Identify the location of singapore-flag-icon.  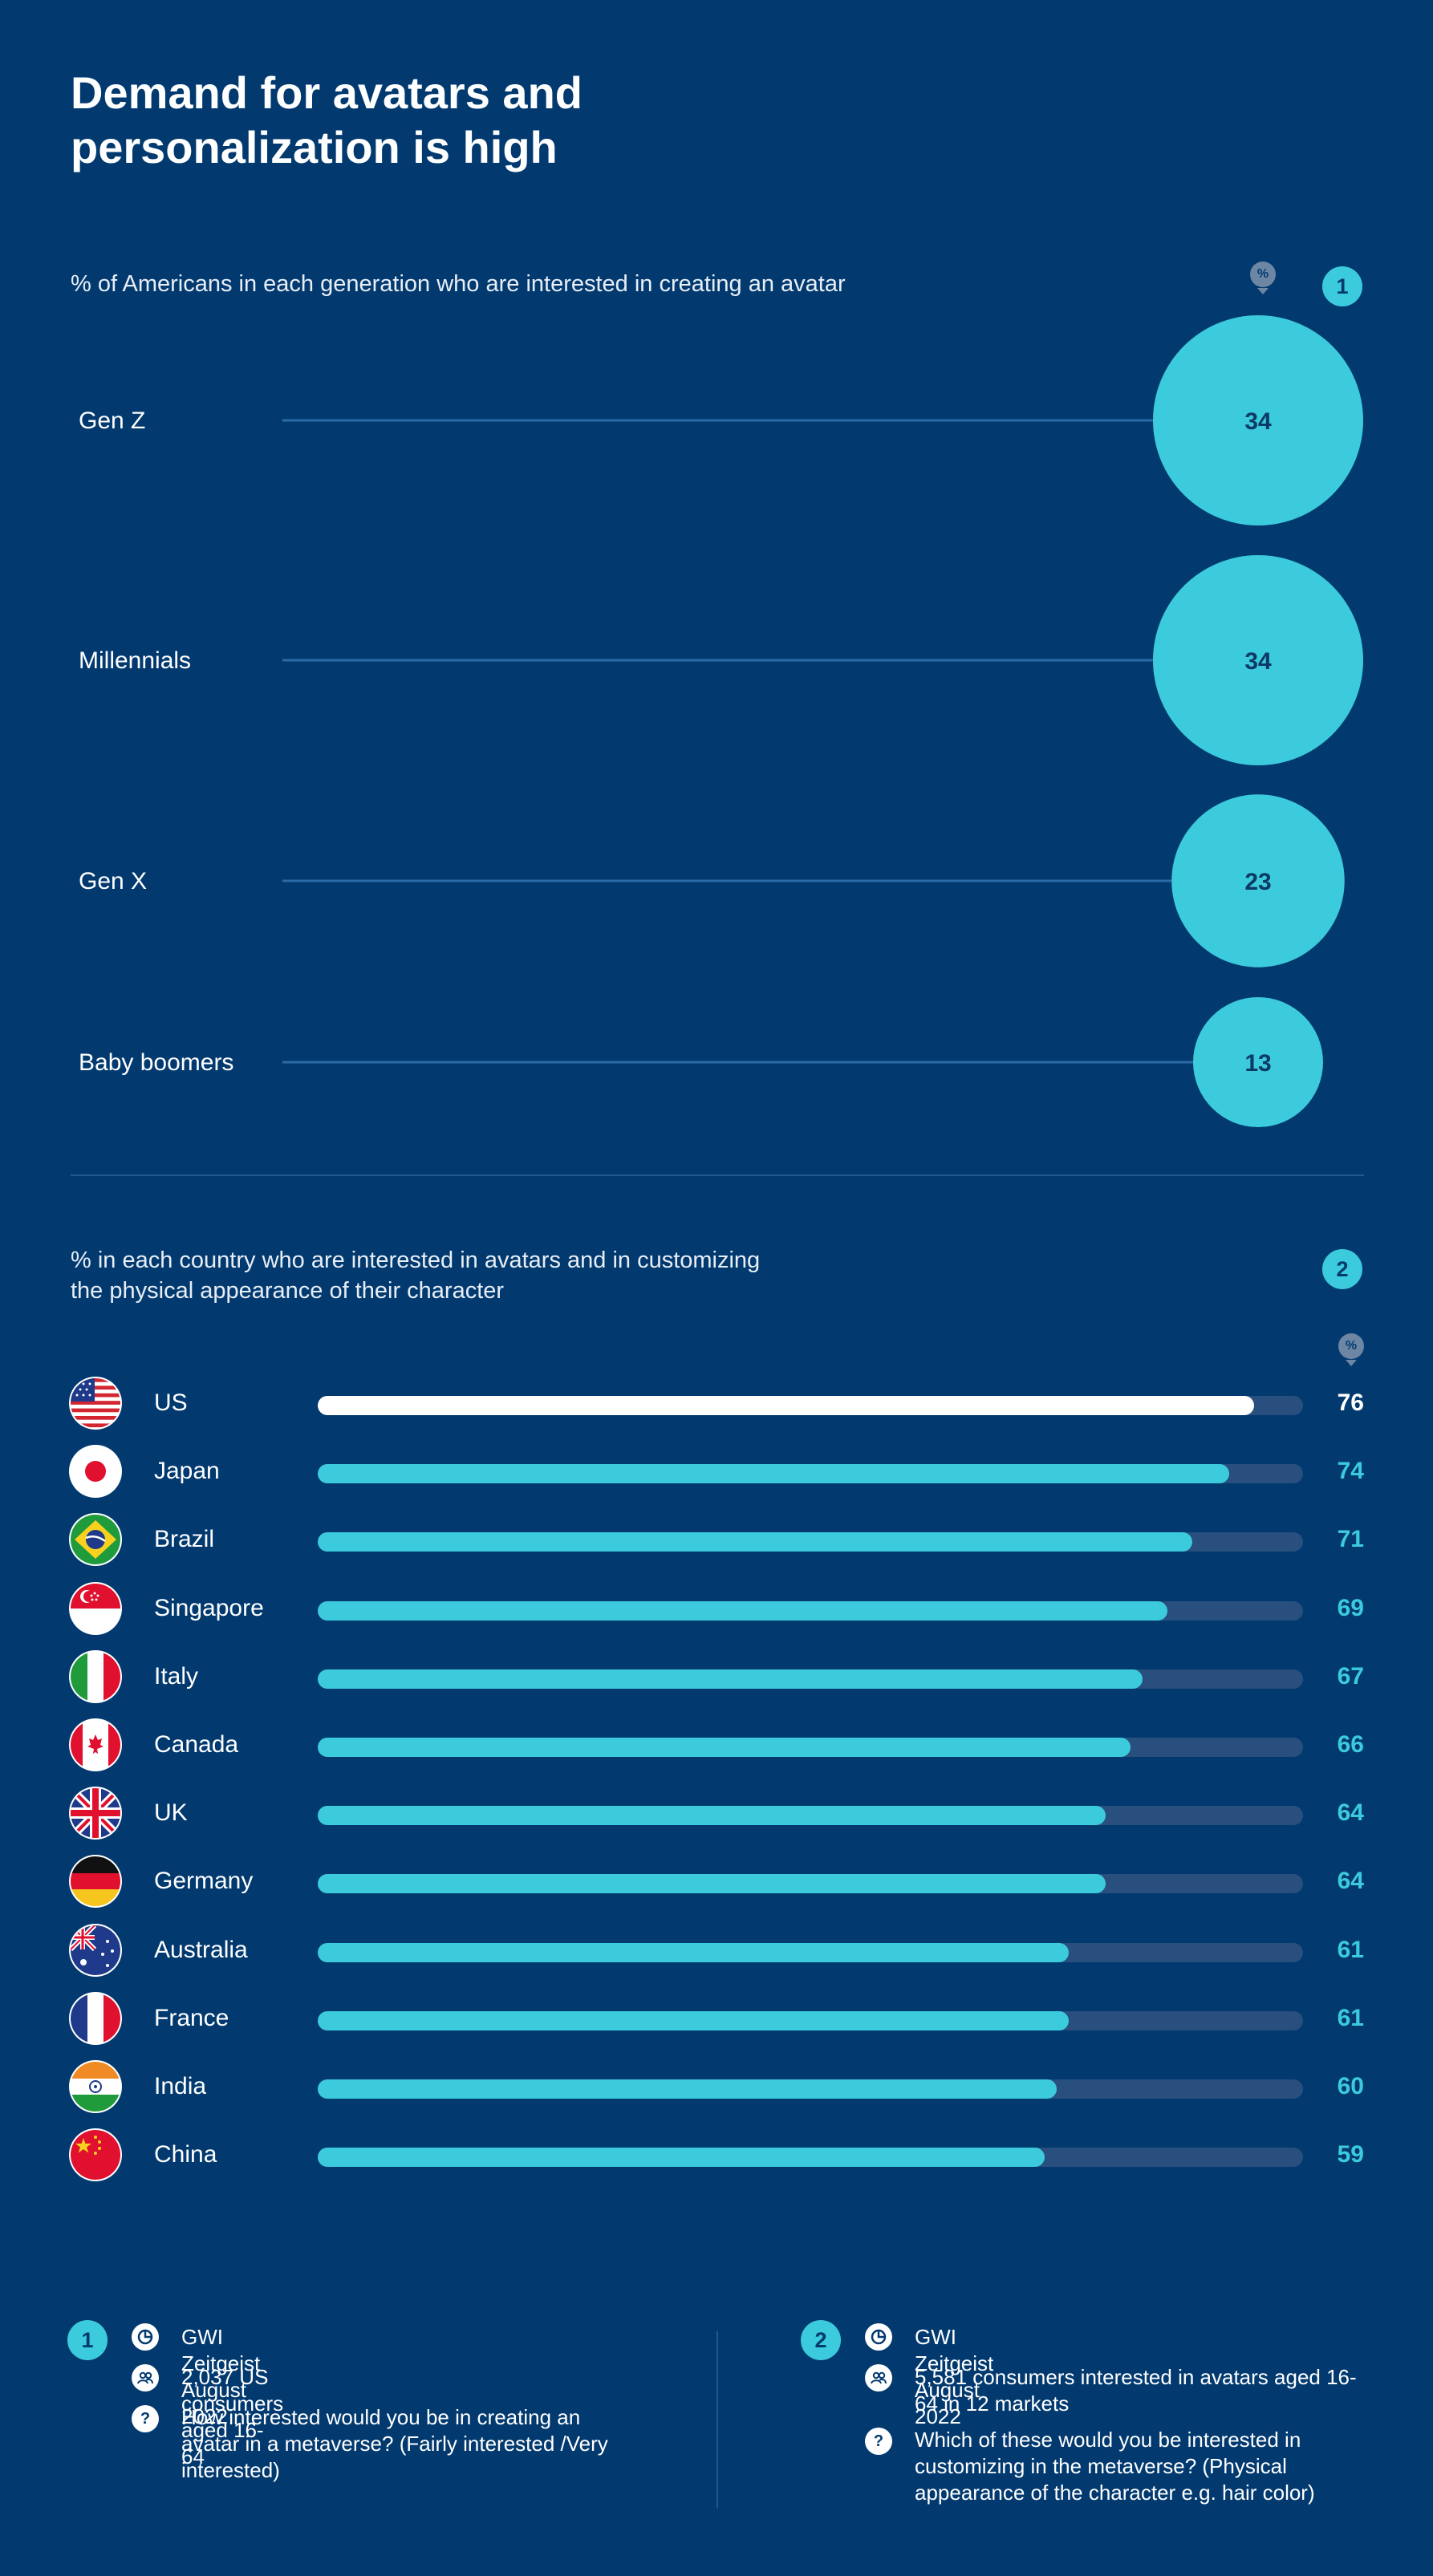
(95, 1608).